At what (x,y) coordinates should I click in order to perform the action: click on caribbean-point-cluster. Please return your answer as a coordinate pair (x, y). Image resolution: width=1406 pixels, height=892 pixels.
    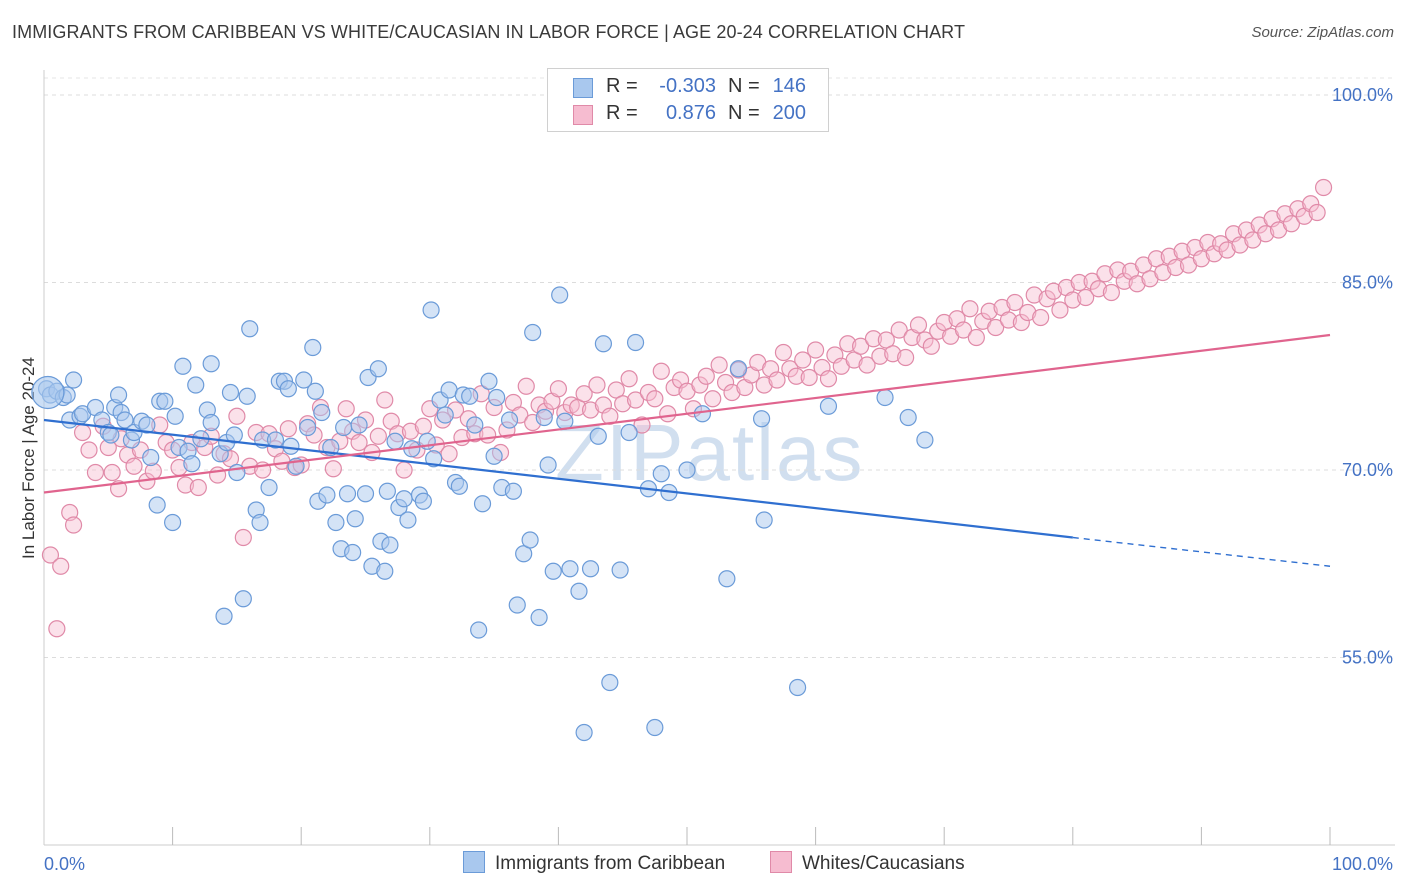
    Looking at the image, I should click on (48, 392).